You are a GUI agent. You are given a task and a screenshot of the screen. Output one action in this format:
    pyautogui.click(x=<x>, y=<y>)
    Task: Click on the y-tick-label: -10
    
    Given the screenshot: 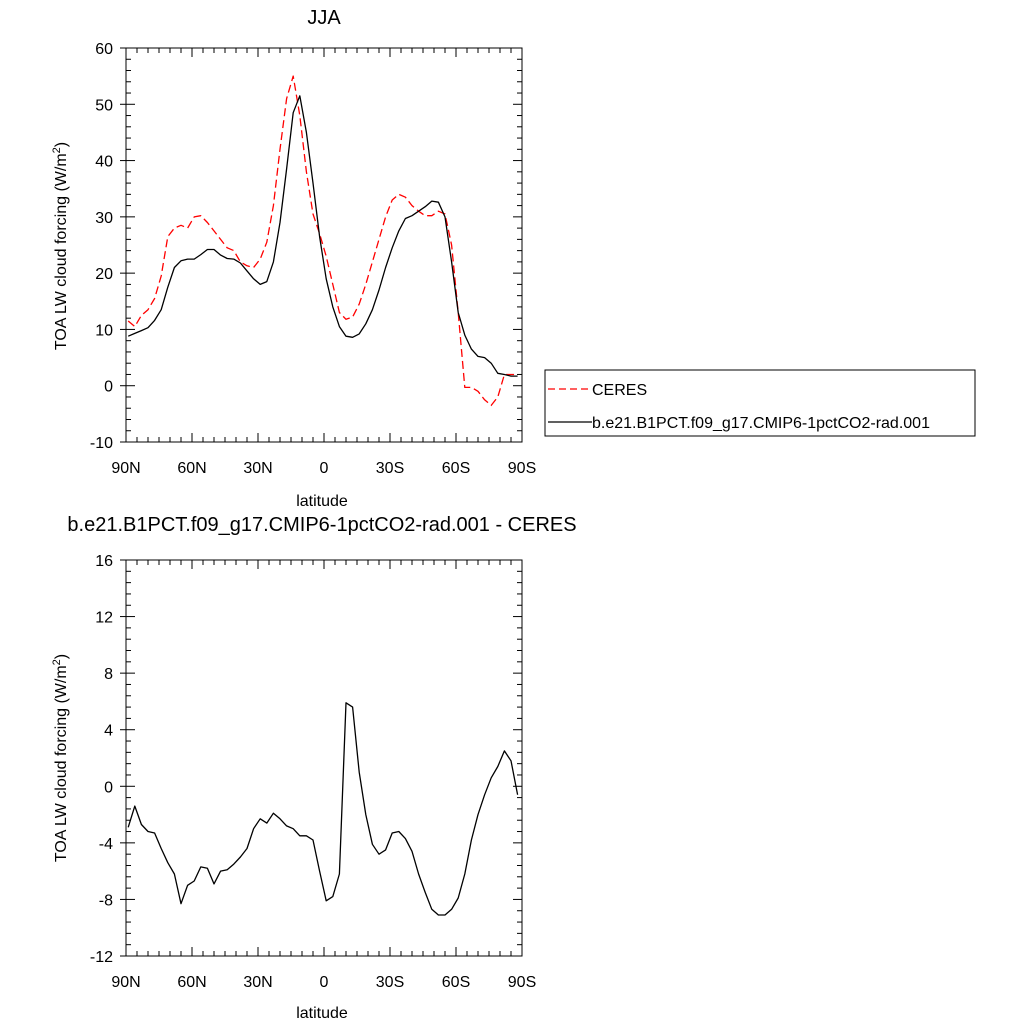 What is the action you would take?
    pyautogui.click(x=101, y=443)
    